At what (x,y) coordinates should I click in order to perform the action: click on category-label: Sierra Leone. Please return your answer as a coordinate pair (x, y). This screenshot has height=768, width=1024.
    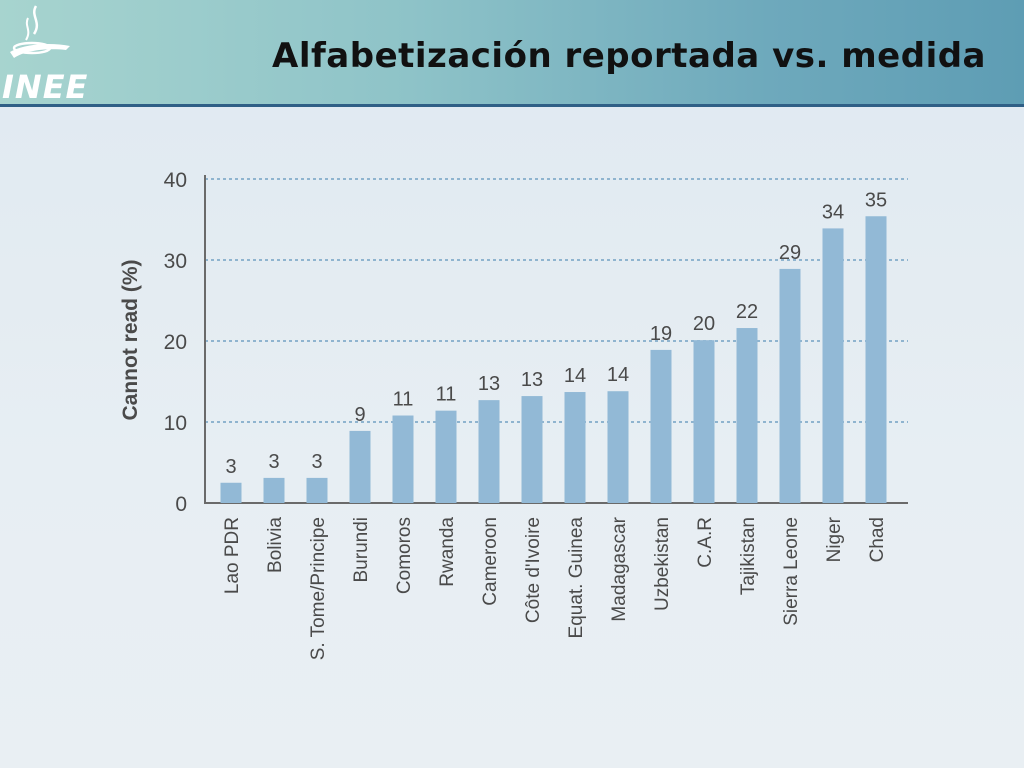
    Looking at the image, I should click on (791, 571).